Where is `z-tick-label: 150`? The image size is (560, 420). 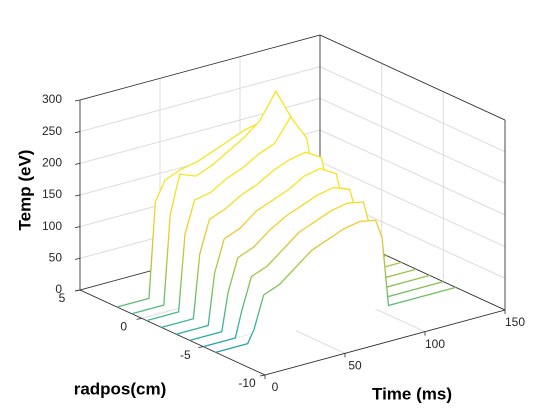 z-tick-label: 150 is located at coordinates (52, 194).